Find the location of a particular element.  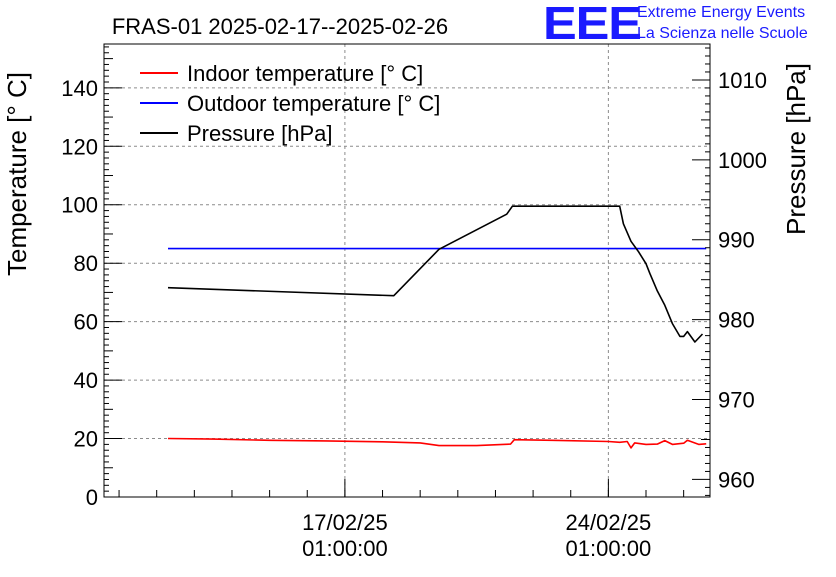

y2-tick-label: 990 is located at coordinates (736, 240).